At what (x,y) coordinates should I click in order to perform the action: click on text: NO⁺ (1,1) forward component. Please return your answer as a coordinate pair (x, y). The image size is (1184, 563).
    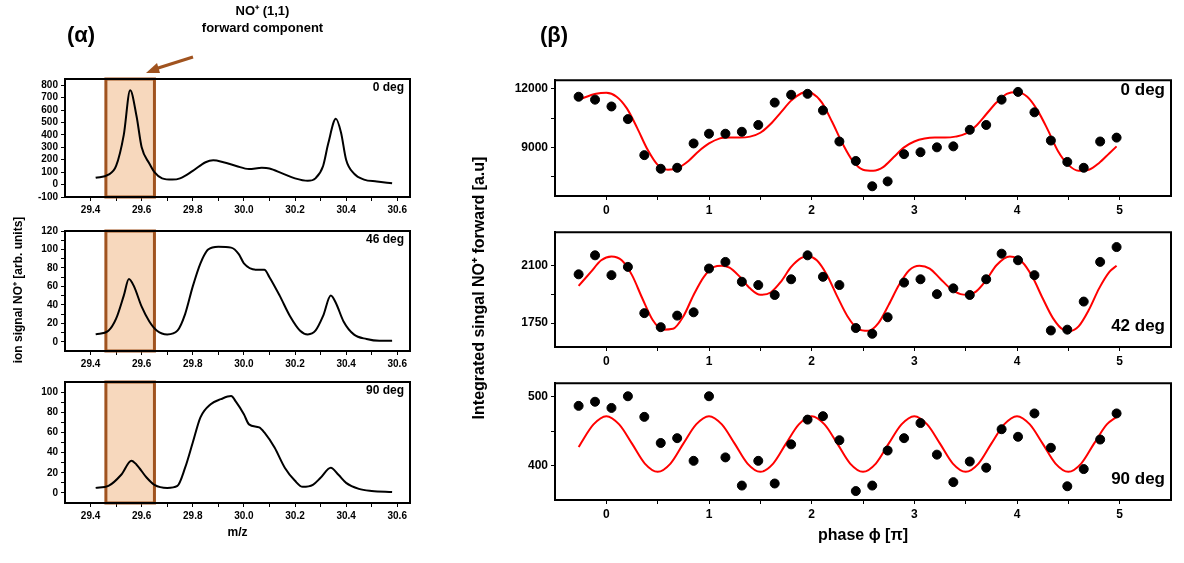
    Looking at the image, I should click on (262, 19).